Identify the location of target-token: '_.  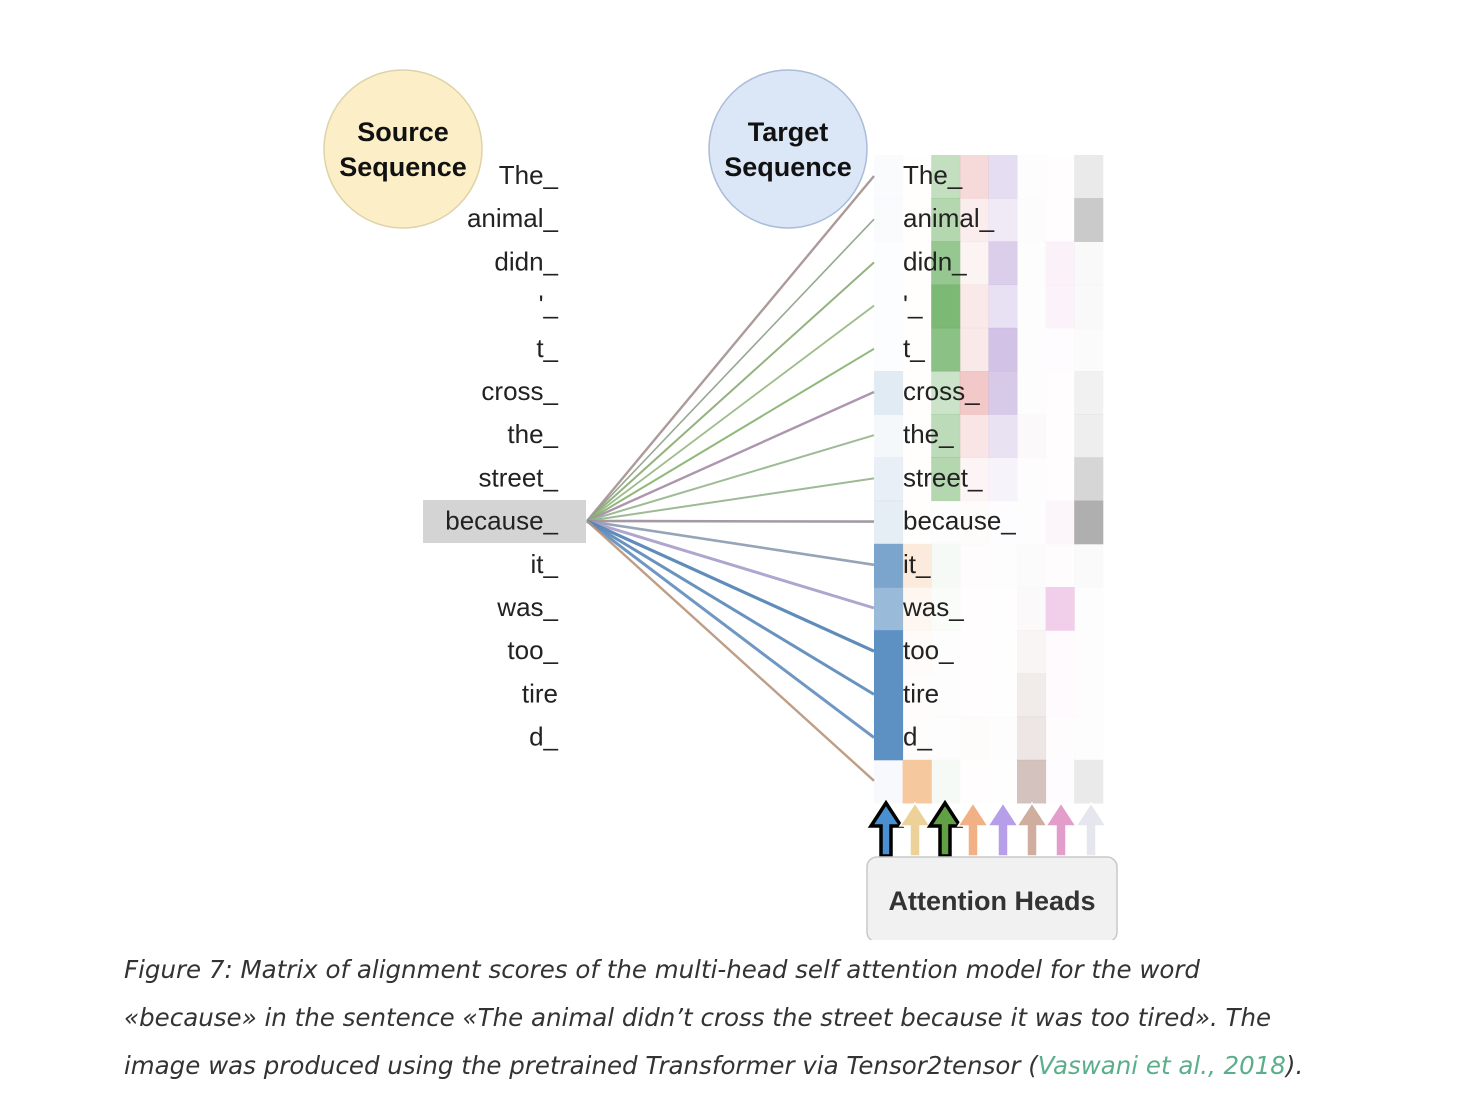
(913, 305).